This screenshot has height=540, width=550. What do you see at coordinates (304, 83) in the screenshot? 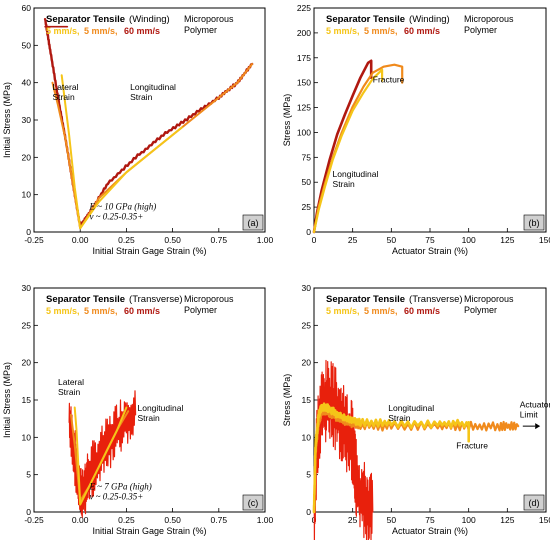
I see `y-tick-label: 150` at bounding box center [304, 83].